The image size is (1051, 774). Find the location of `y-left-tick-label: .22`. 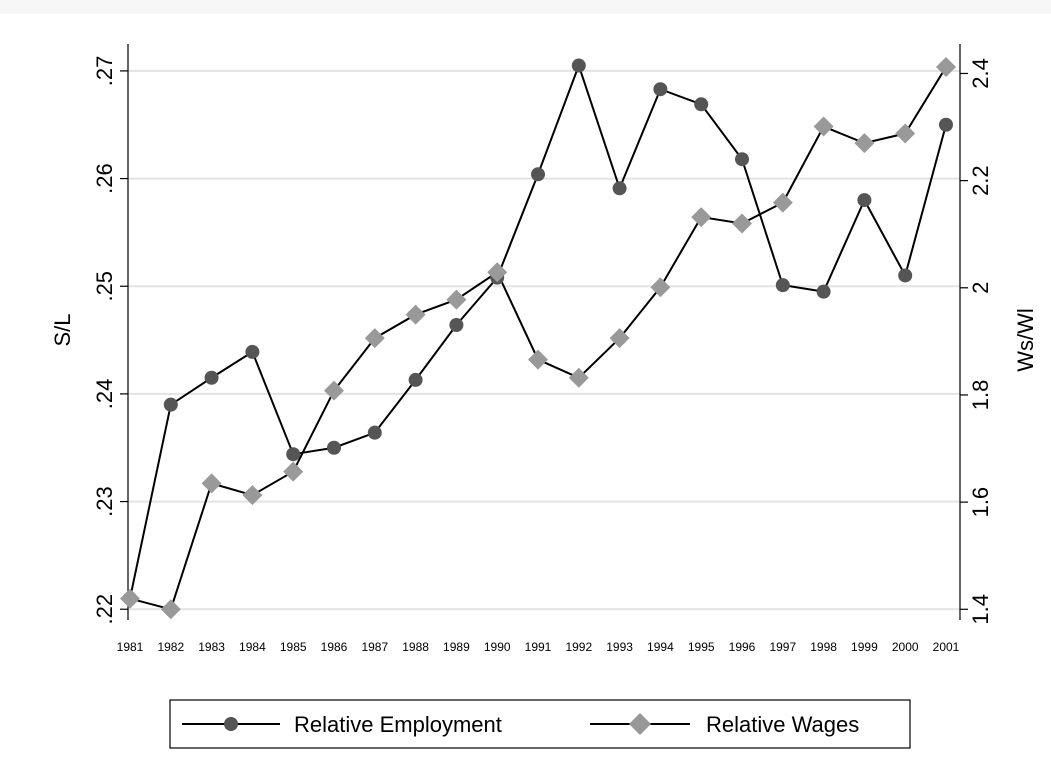

y-left-tick-label: .22 is located at coordinates (104, 609).